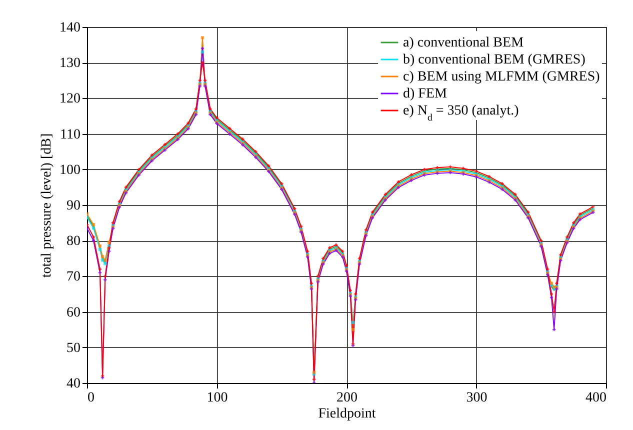 This screenshot has height=430, width=633. Describe the element at coordinates (347, 414) in the screenshot. I see `x-axis-title: Fieldpoint` at that location.